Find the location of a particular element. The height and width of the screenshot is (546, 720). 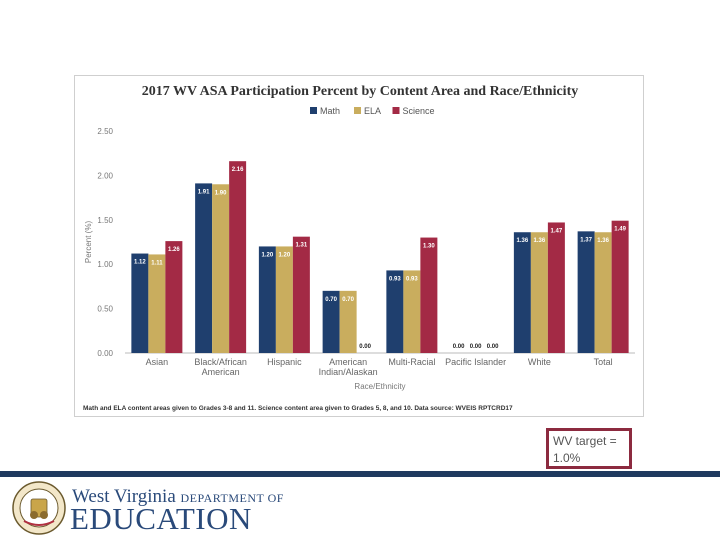

x-tick-label: Black/African is located at coordinates (220, 362).